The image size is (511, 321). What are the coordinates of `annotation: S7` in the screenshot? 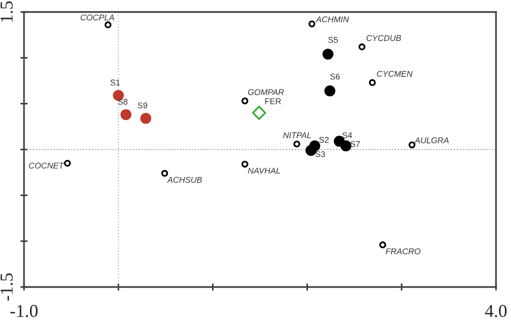 It's located at (355, 144).